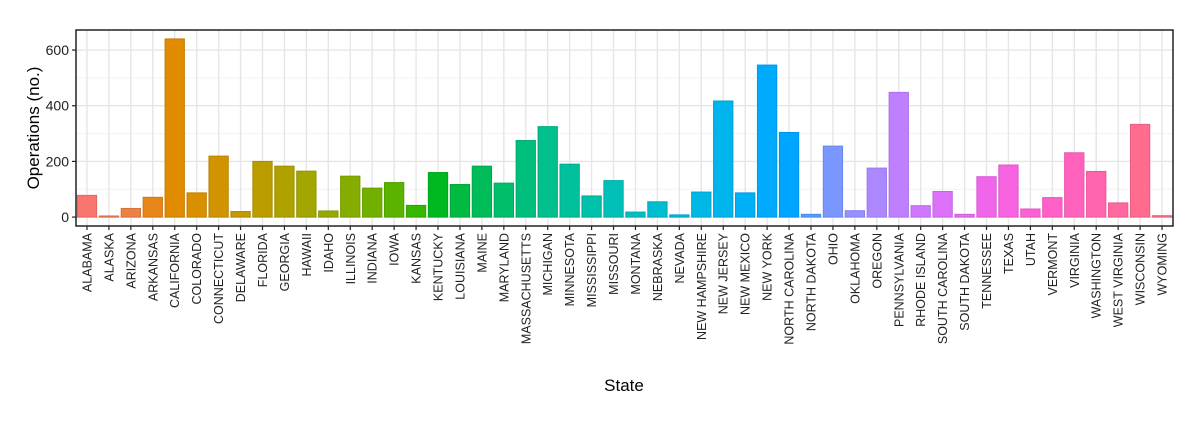 The width and height of the screenshot is (1200, 426). What do you see at coordinates (570, 269) in the screenshot?
I see `x-tick-label: MINNESOTA` at bounding box center [570, 269].